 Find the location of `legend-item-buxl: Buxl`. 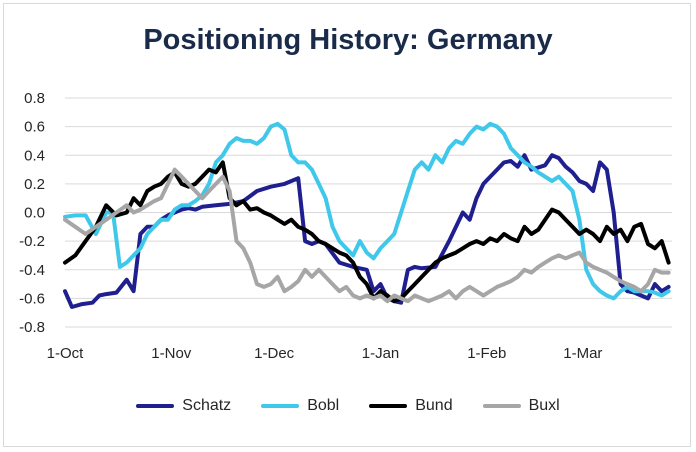

legend-item-buxl: Buxl is located at coordinates (521, 406).